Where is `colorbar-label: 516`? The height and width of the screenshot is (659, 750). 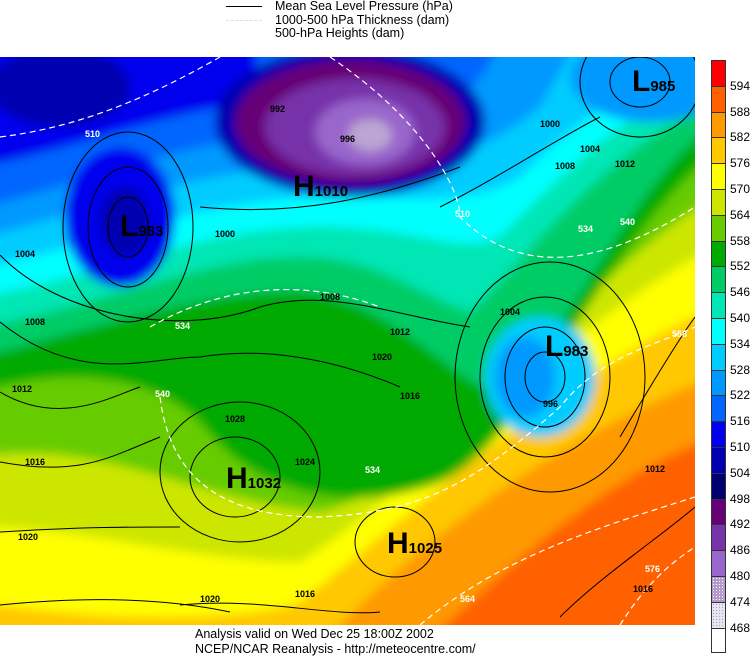
colorbar-label: 516 is located at coordinates (740, 421).